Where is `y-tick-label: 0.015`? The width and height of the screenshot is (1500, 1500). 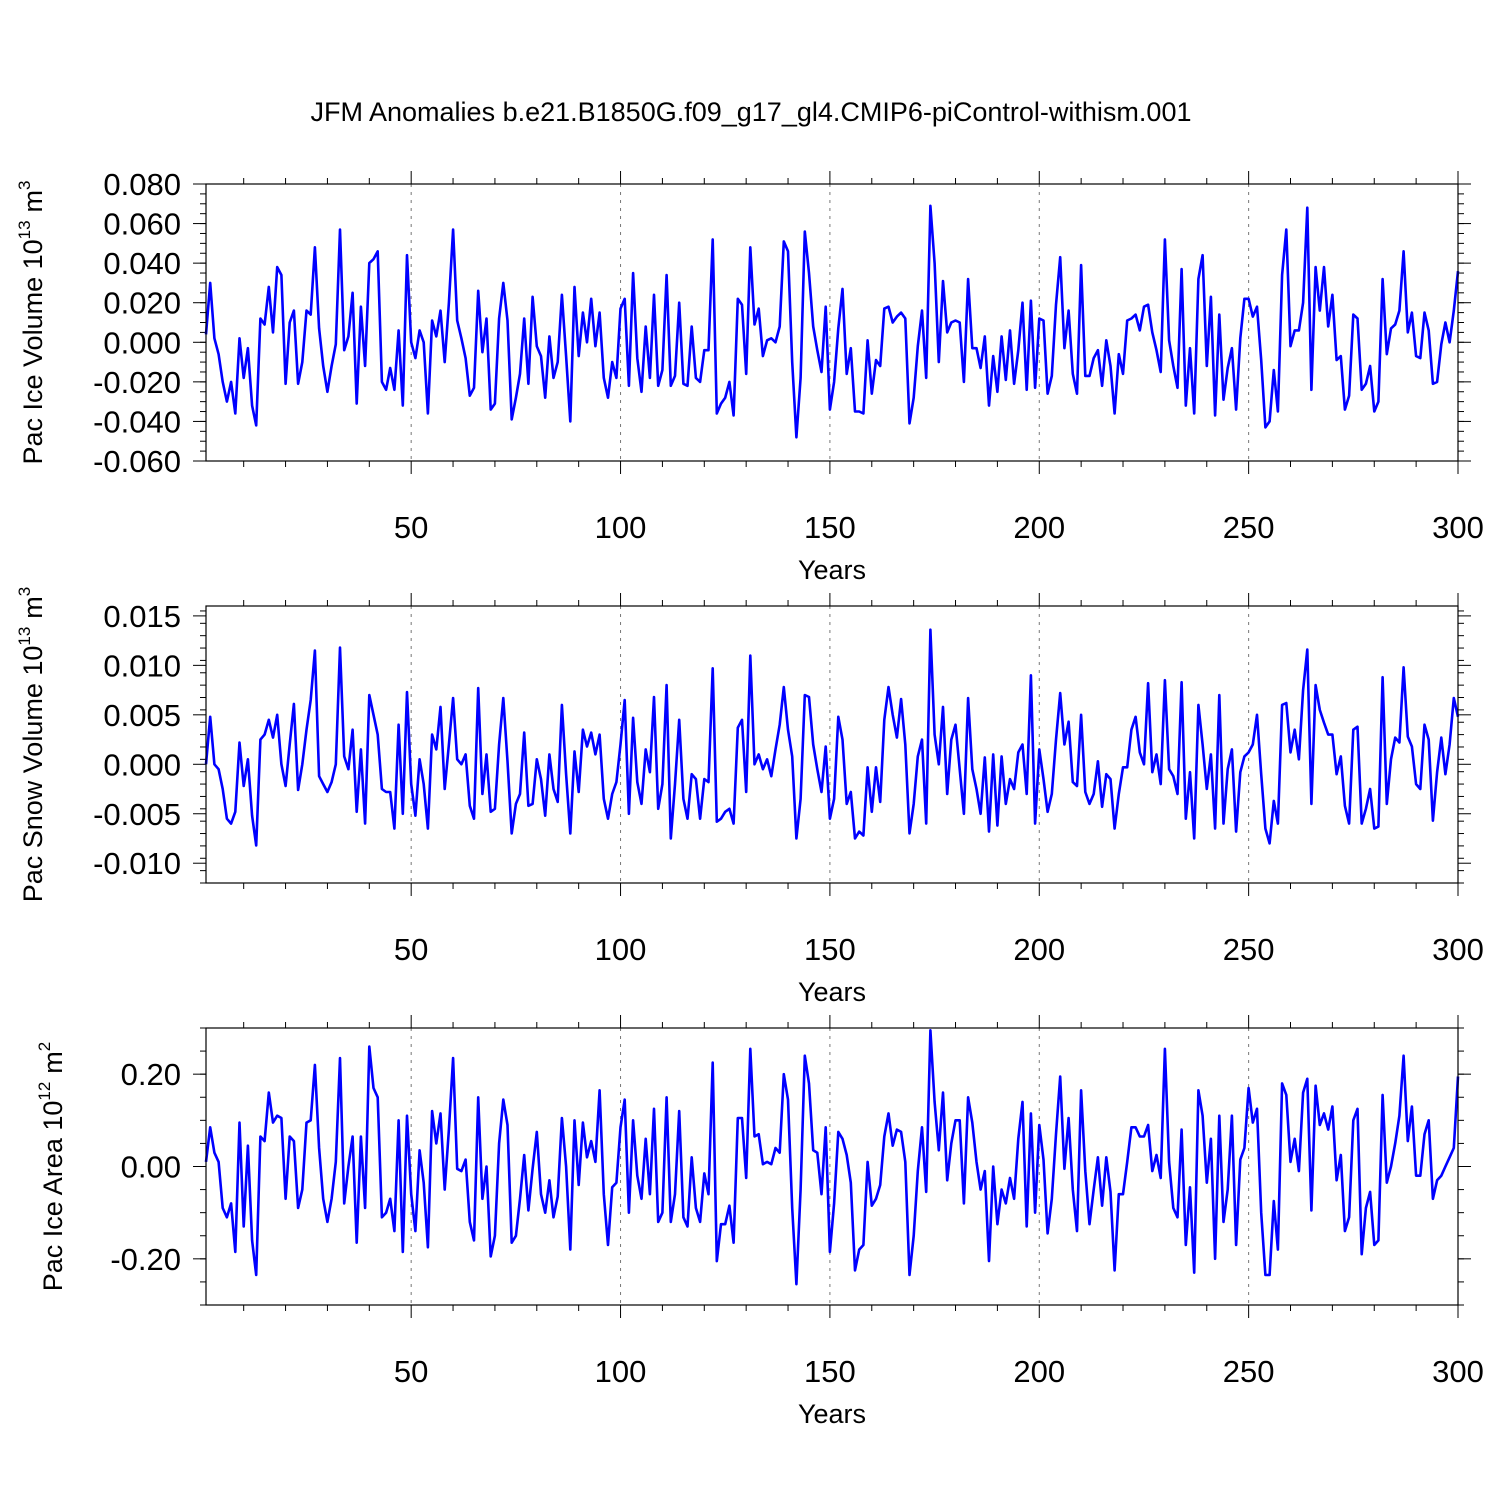
y-tick-label: 0.015 is located at coordinates (142, 616).